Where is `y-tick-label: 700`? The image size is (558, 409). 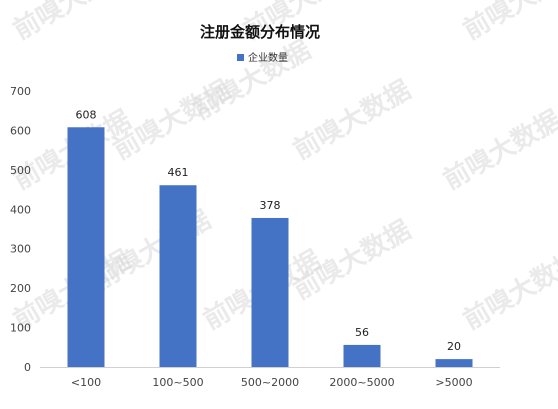
y-tick-label: 700 is located at coordinates (20, 91).